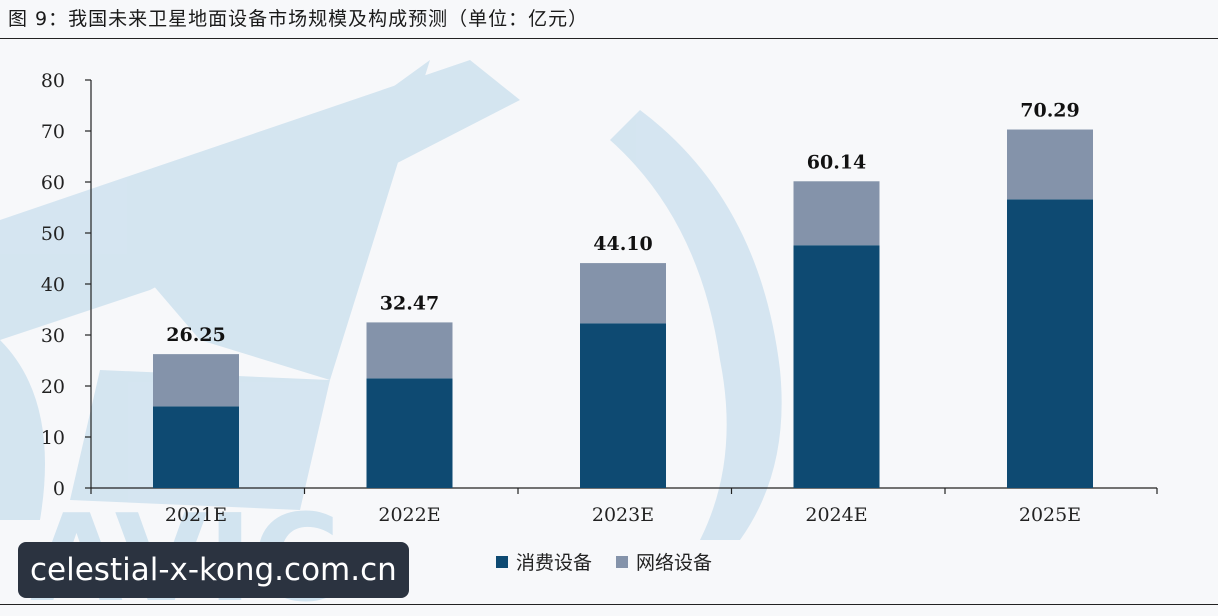 This screenshot has width=1218, height=616. I want to click on total-label-2023E: 44.10, so click(623, 244).